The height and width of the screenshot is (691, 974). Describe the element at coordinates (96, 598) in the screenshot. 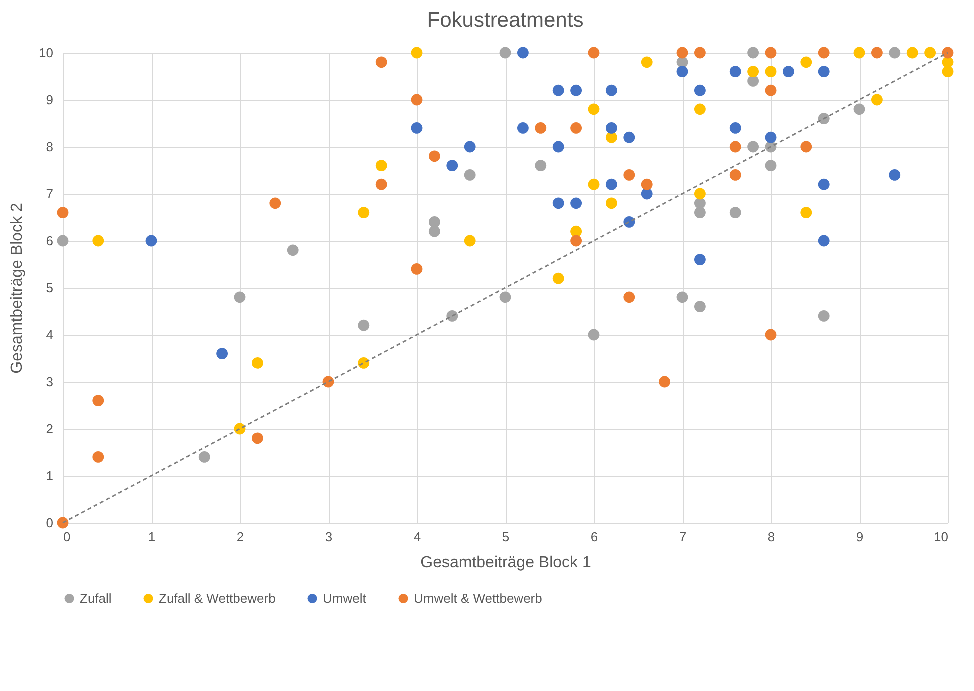

I see `legend-label: Zufall` at that location.